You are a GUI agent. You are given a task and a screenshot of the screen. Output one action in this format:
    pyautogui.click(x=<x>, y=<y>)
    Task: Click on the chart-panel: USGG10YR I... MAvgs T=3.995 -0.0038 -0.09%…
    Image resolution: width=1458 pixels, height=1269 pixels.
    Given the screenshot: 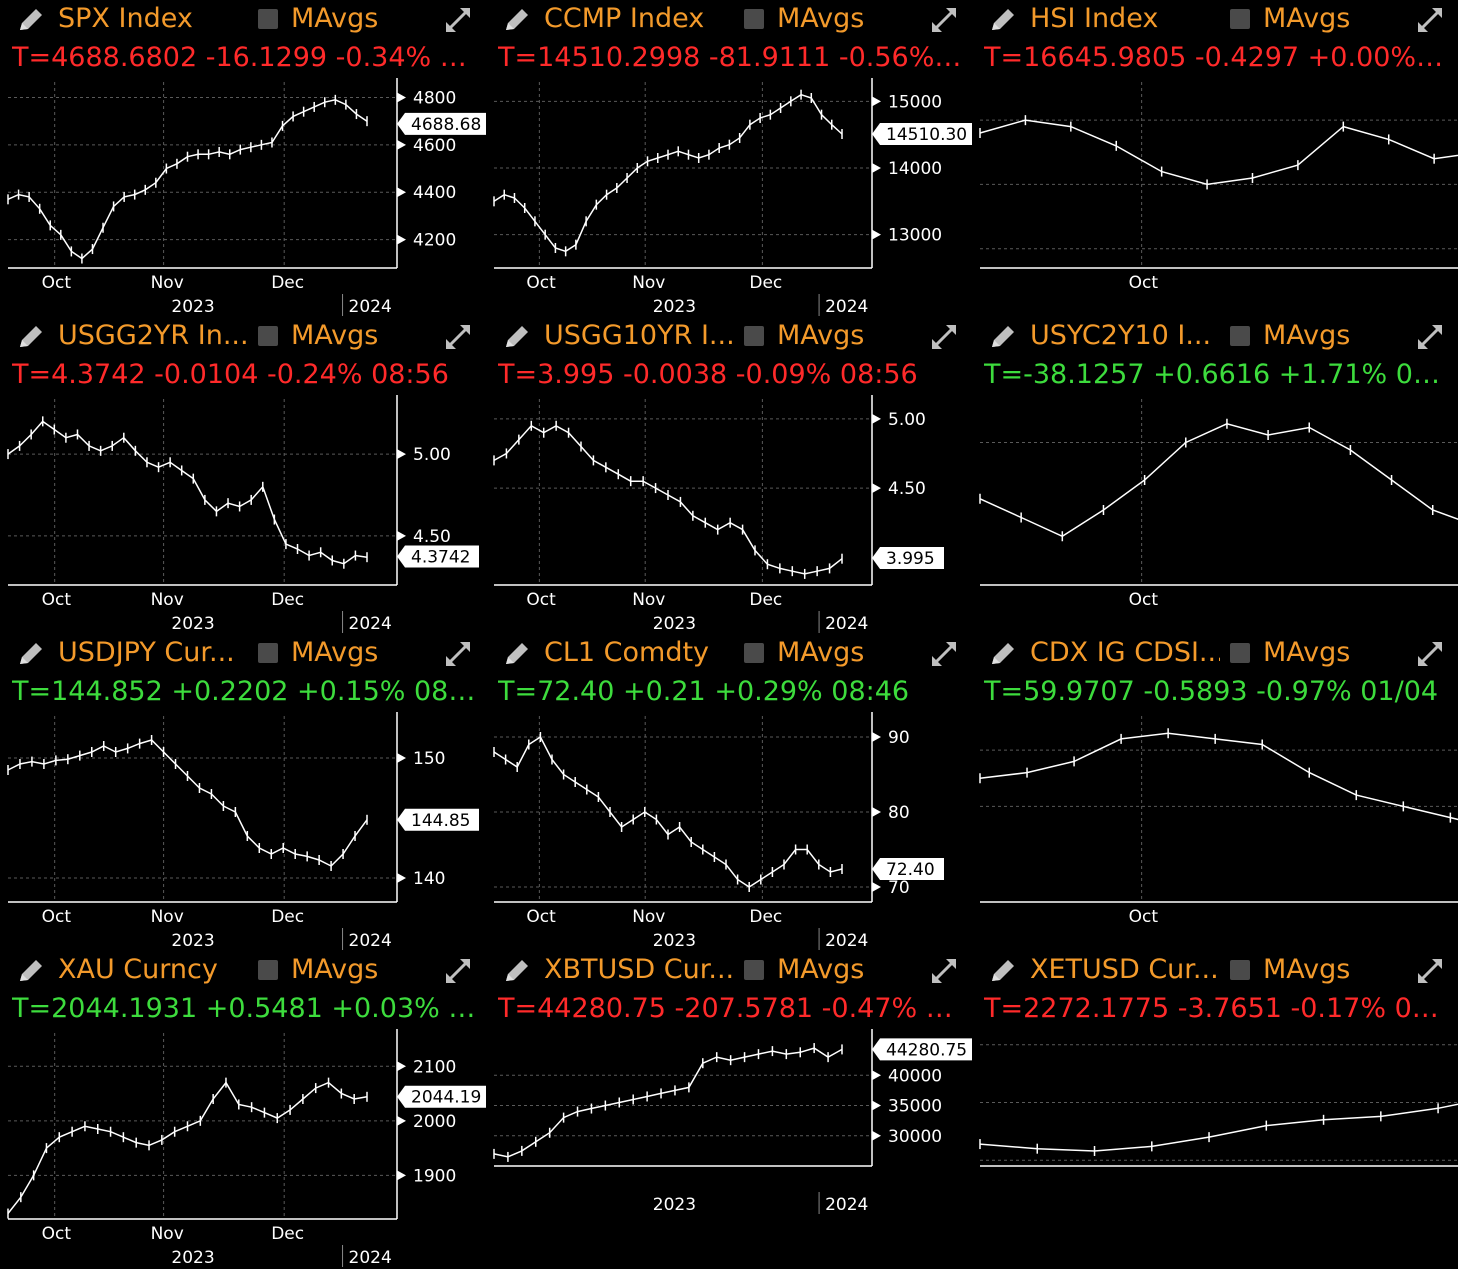 What is the action you would take?
    pyautogui.click(x=729, y=475)
    